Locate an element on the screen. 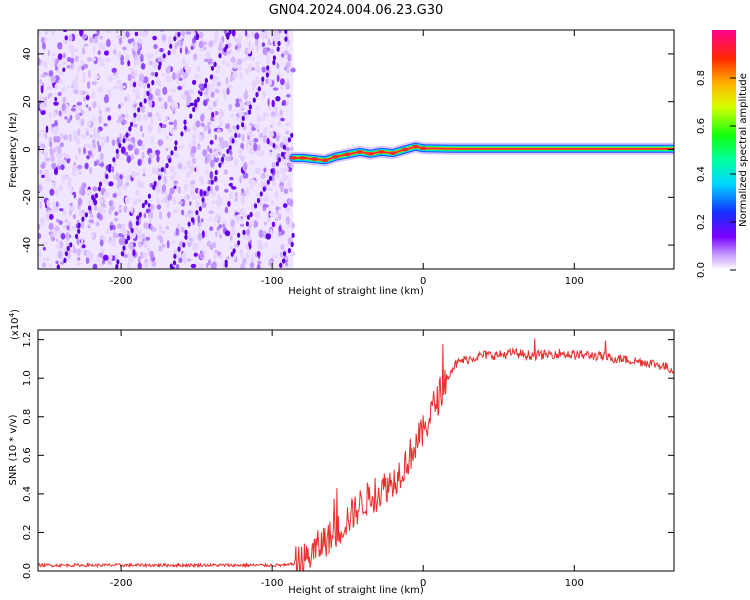 This screenshot has width=750, height=600. snr-y-tick-label: 0.8 is located at coordinates (27, 417).